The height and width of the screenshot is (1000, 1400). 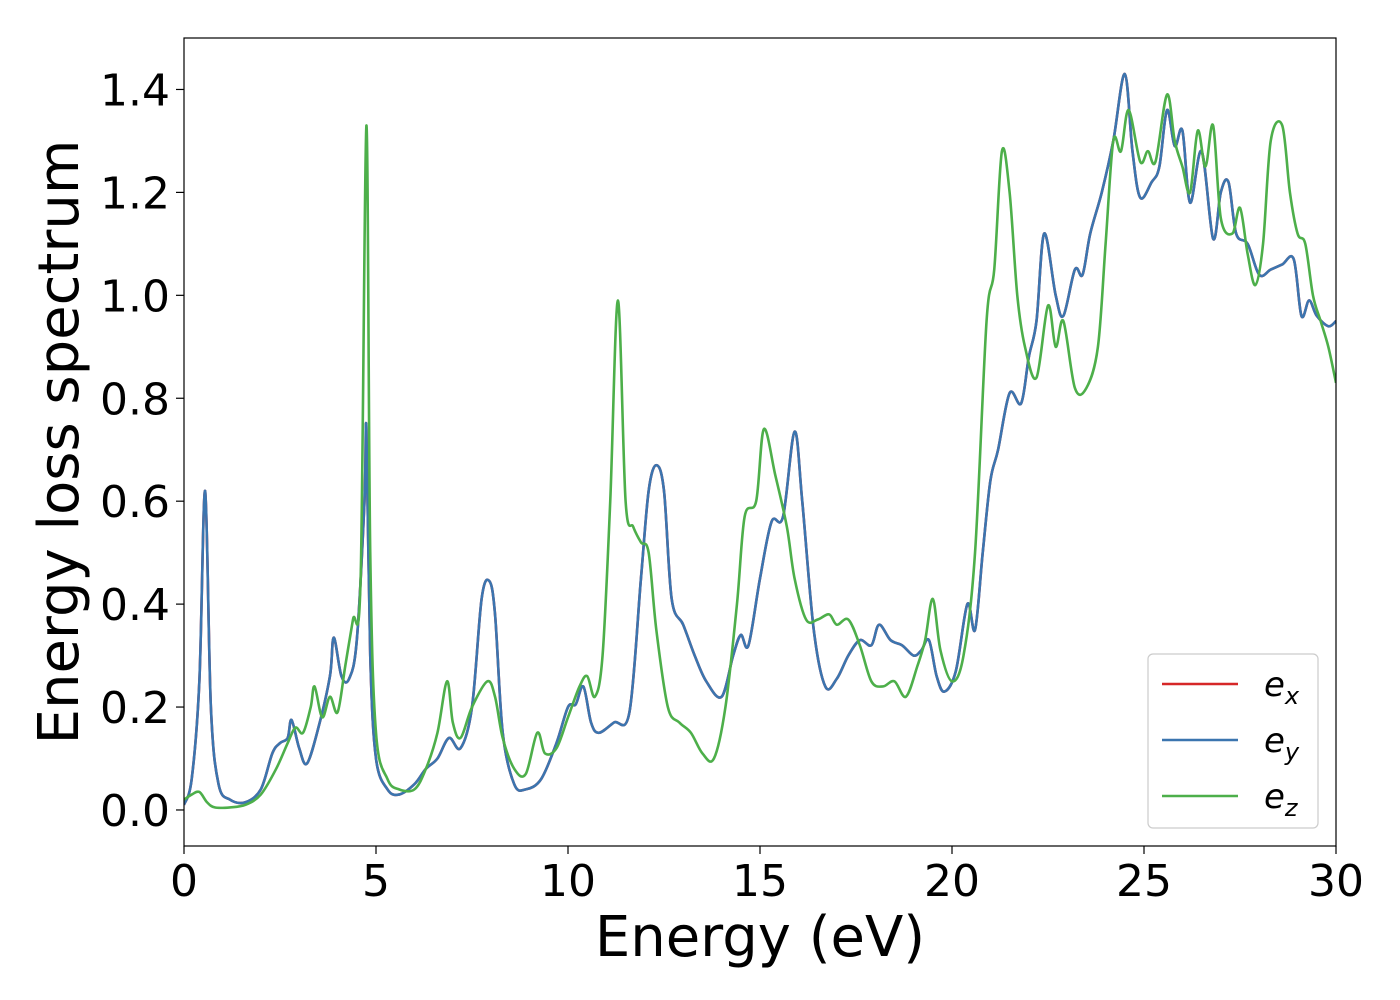 I want to click on y-axis-label: Energy loss spectrum, so click(x=59, y=442).